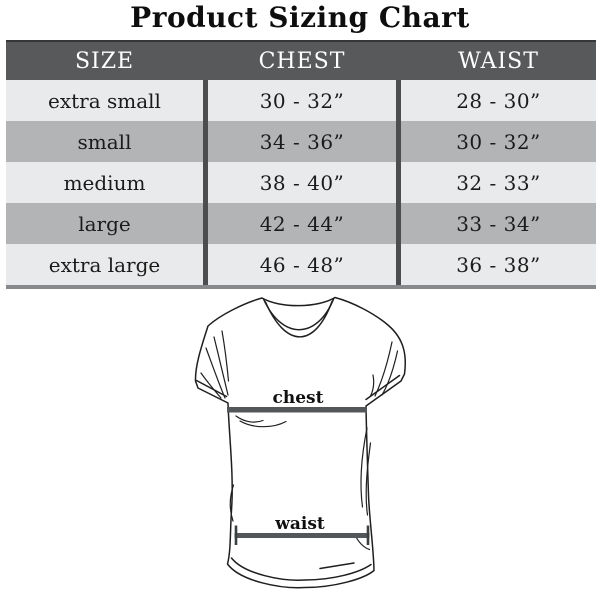 This screenshot has width=600, height=600. Describe the element at coordinates (104, 182) in the screenshot. I see `size-cell: medium` at that location.